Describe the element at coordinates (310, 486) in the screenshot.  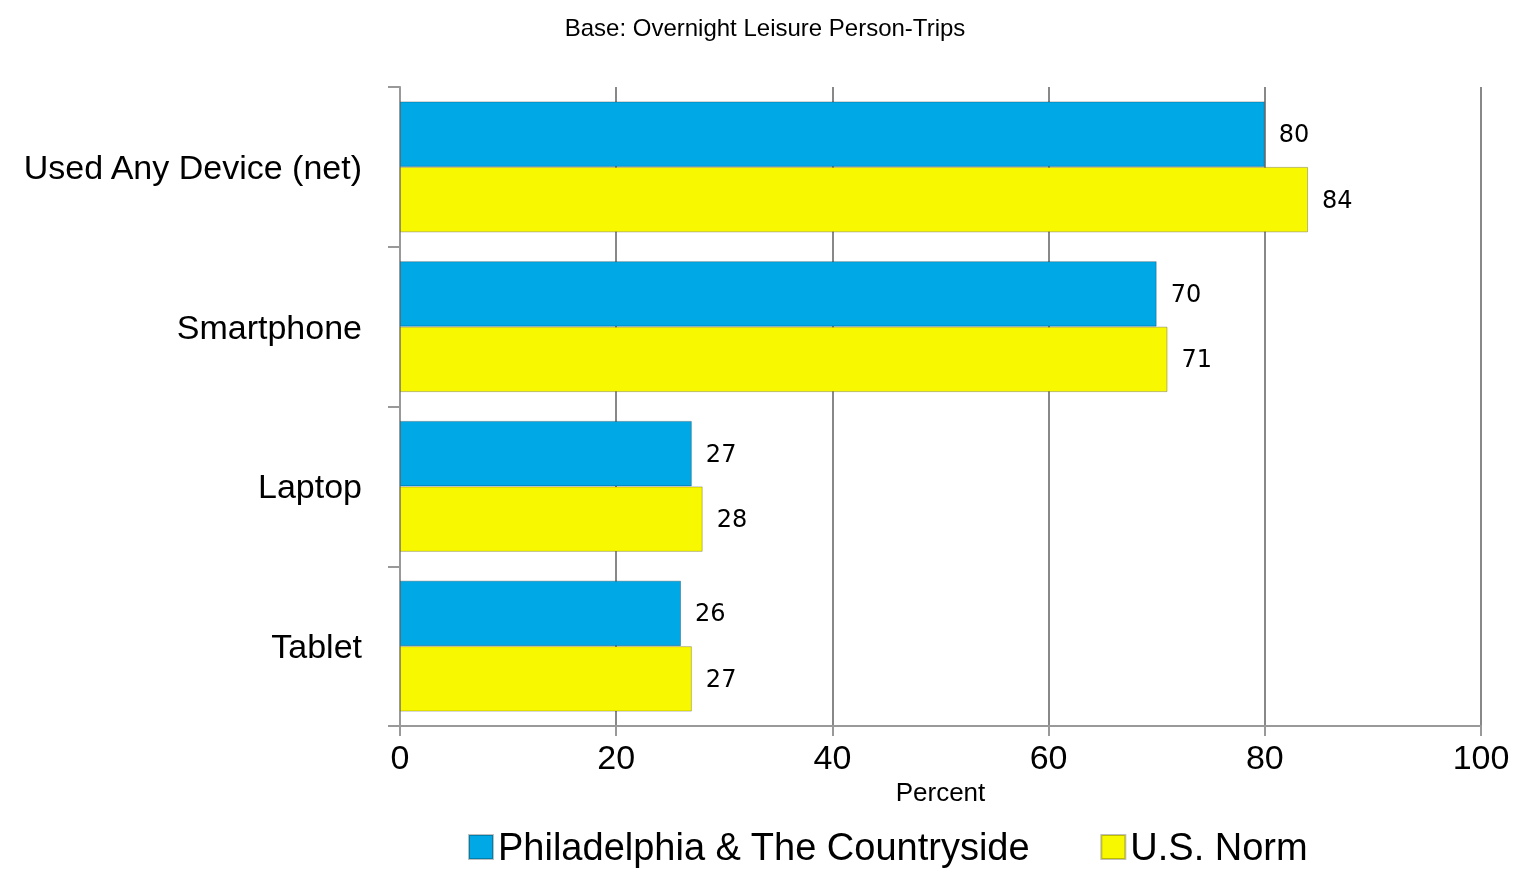
I see `y-tick-label: Laptop` at that location.